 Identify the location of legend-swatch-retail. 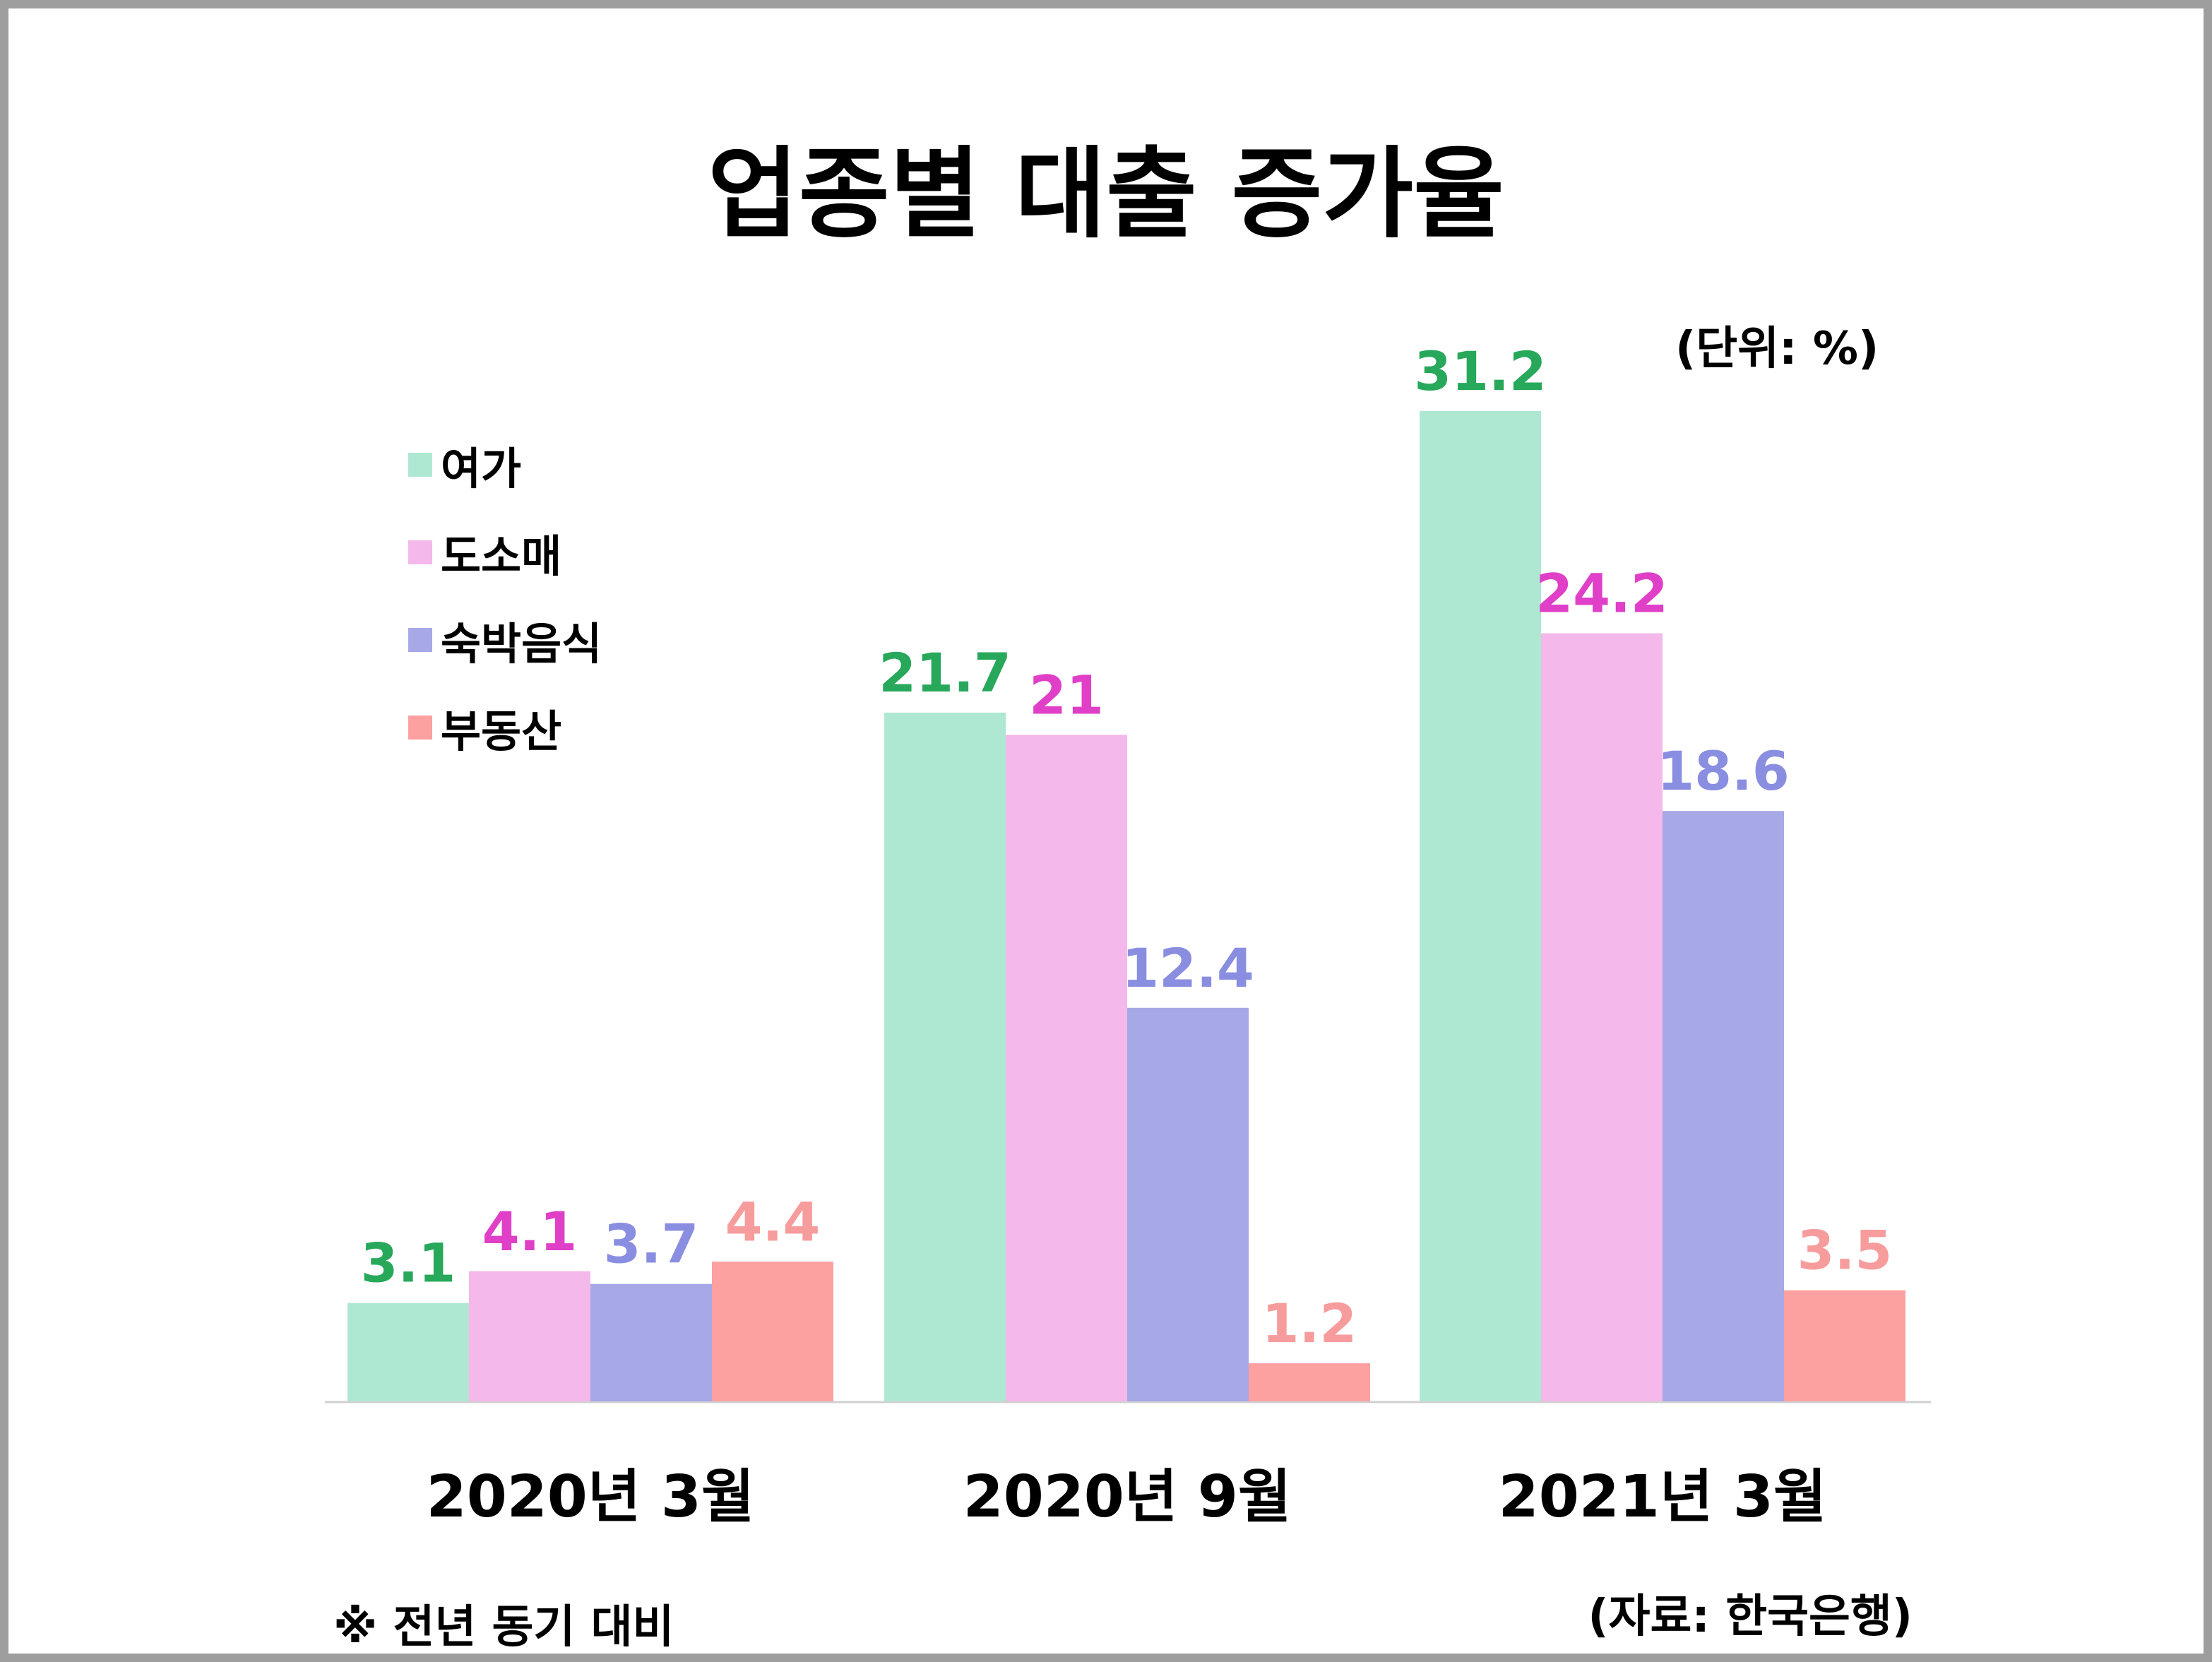
(420, 552).